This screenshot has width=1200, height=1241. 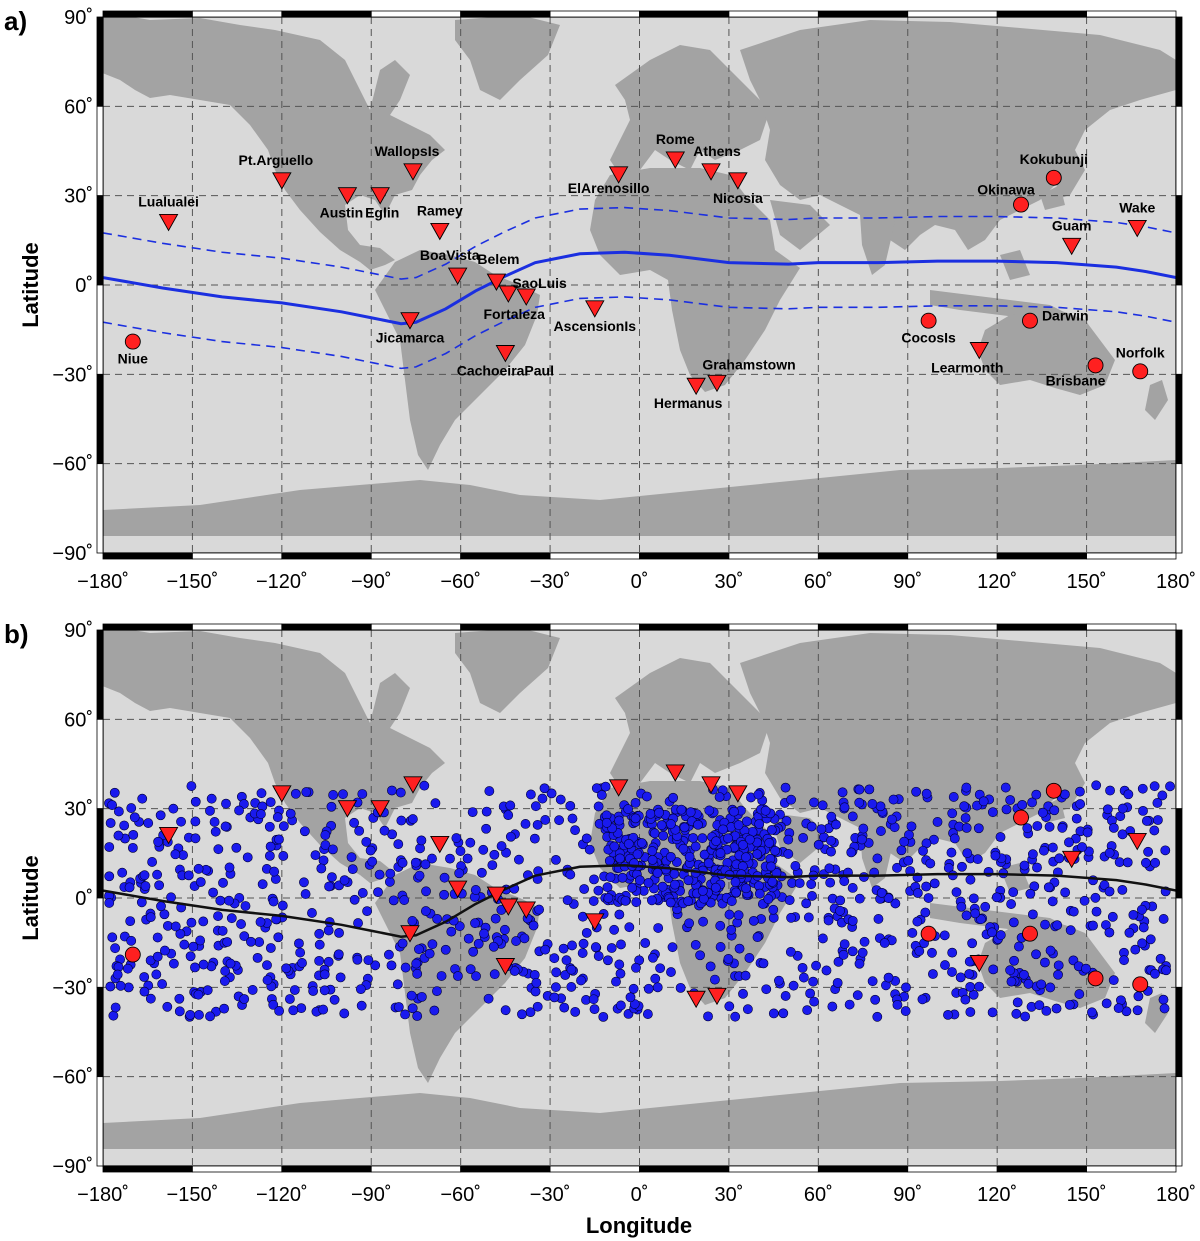 I want to click on x-tick-label: −180˚, so click(x=103, y=1195).